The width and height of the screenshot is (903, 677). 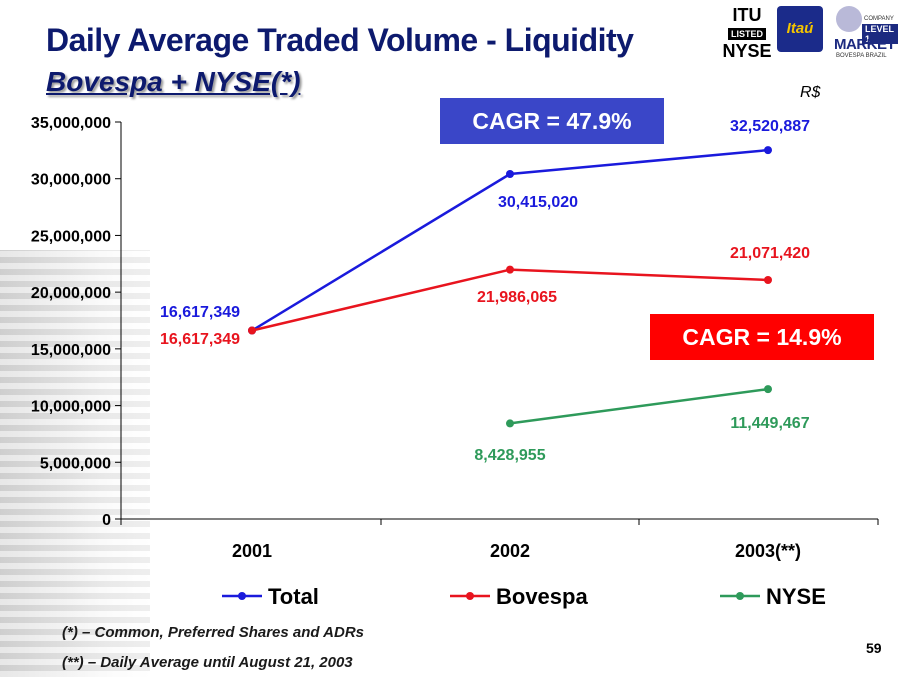 I want to click on data-label-nyse: 11,449,467, so click(x=769, y=423).